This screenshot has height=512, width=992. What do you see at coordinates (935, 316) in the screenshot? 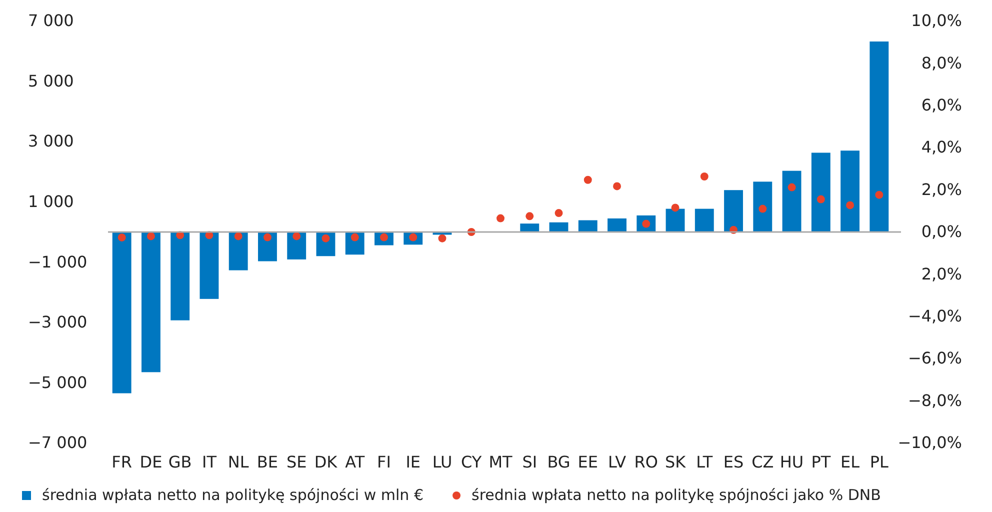
I see `y2-tick-label: −4,0%` at bounding box center [935, 316].